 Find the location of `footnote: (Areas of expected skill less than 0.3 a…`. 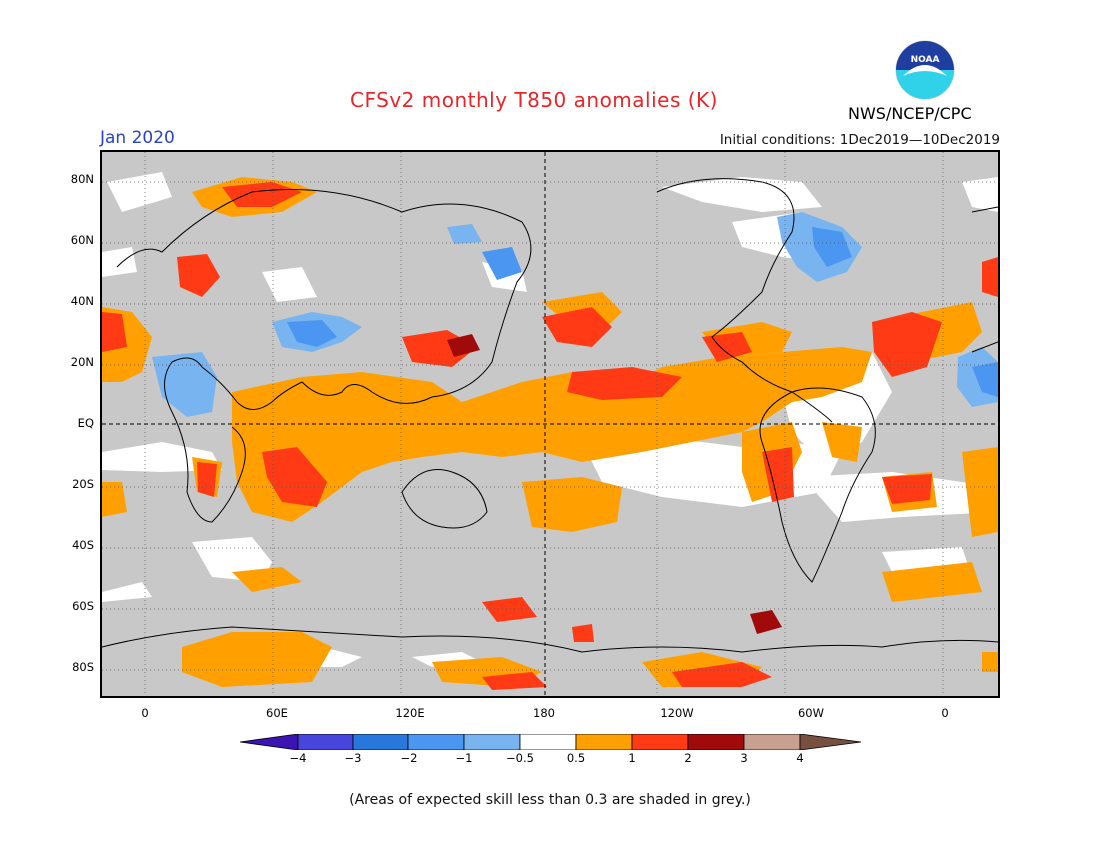

footnote: (Areas of expected skill less than 0.3 a… is located at coordinates (550, 800).